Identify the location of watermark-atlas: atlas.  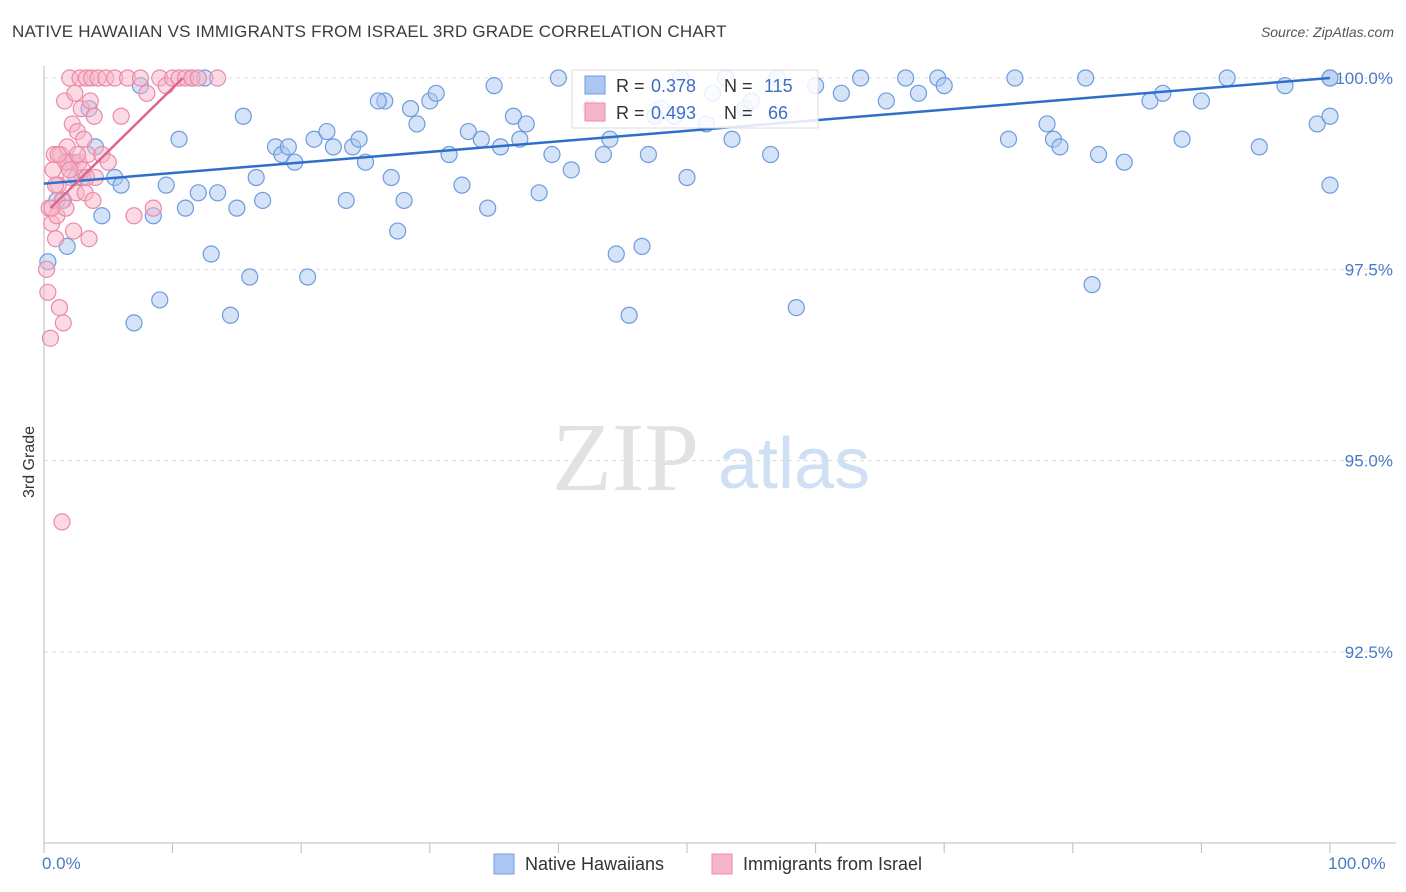
(794, 464).